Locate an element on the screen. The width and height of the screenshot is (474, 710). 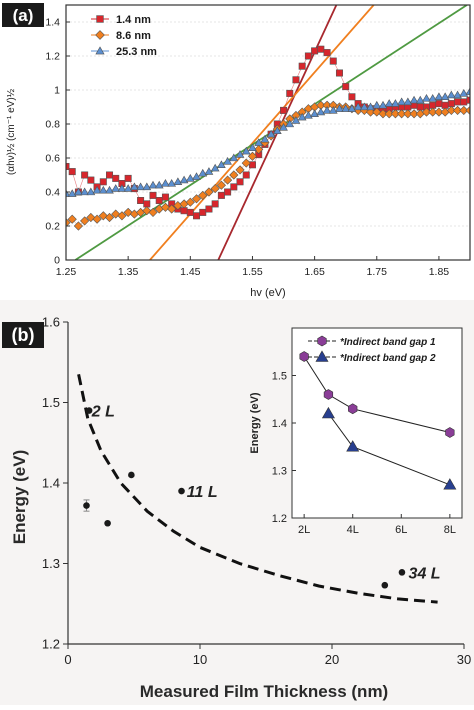
panel-b-y-axis-label: Energy (eV) is located at coordinates (19, 497).